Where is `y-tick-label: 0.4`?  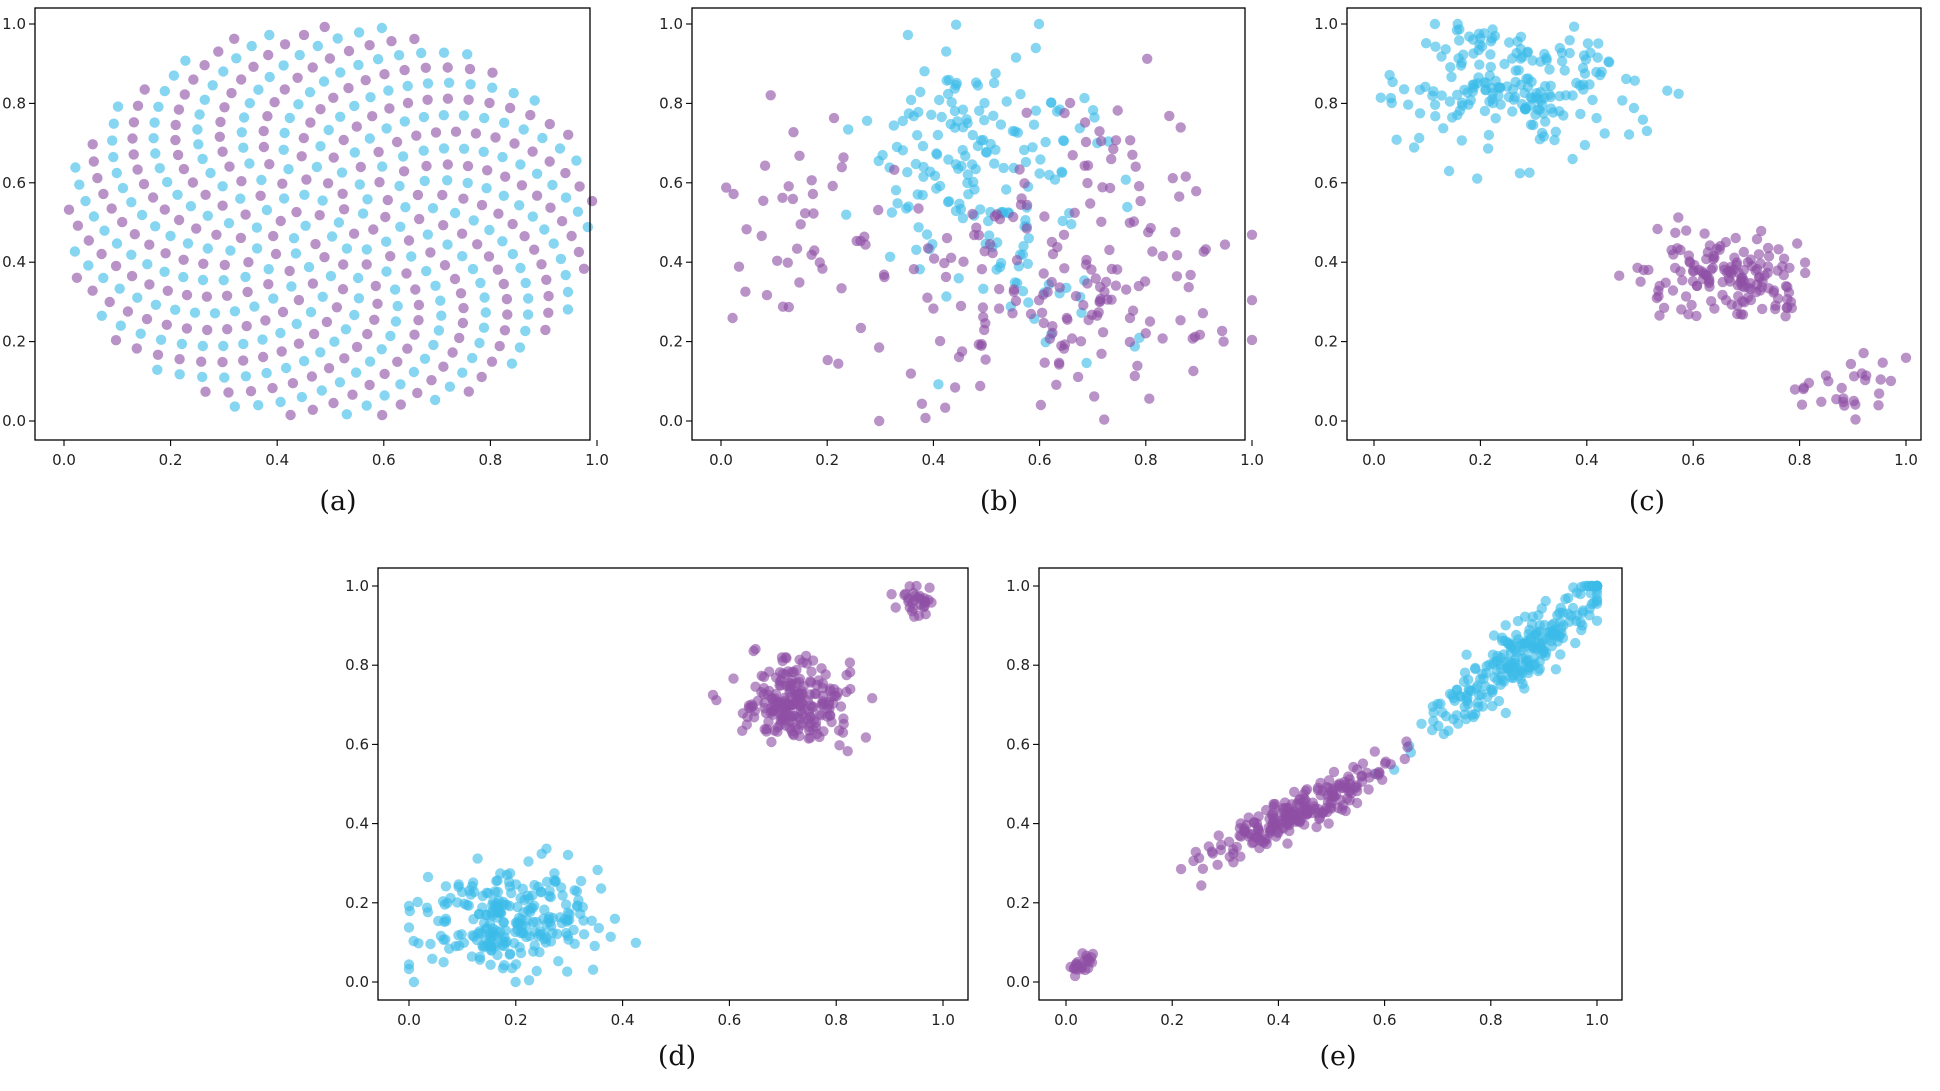 y-tick-label: 0.4 is located at coordinates (357, 824).